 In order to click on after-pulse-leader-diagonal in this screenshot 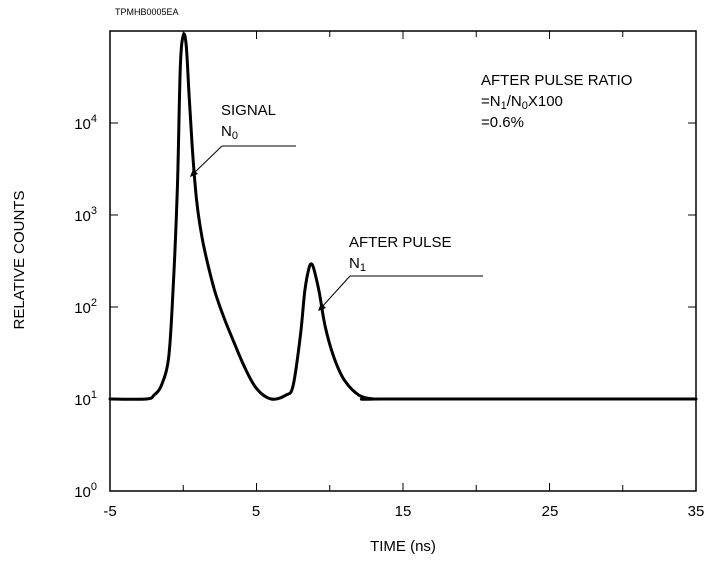, I will do `click(335, 292)`.